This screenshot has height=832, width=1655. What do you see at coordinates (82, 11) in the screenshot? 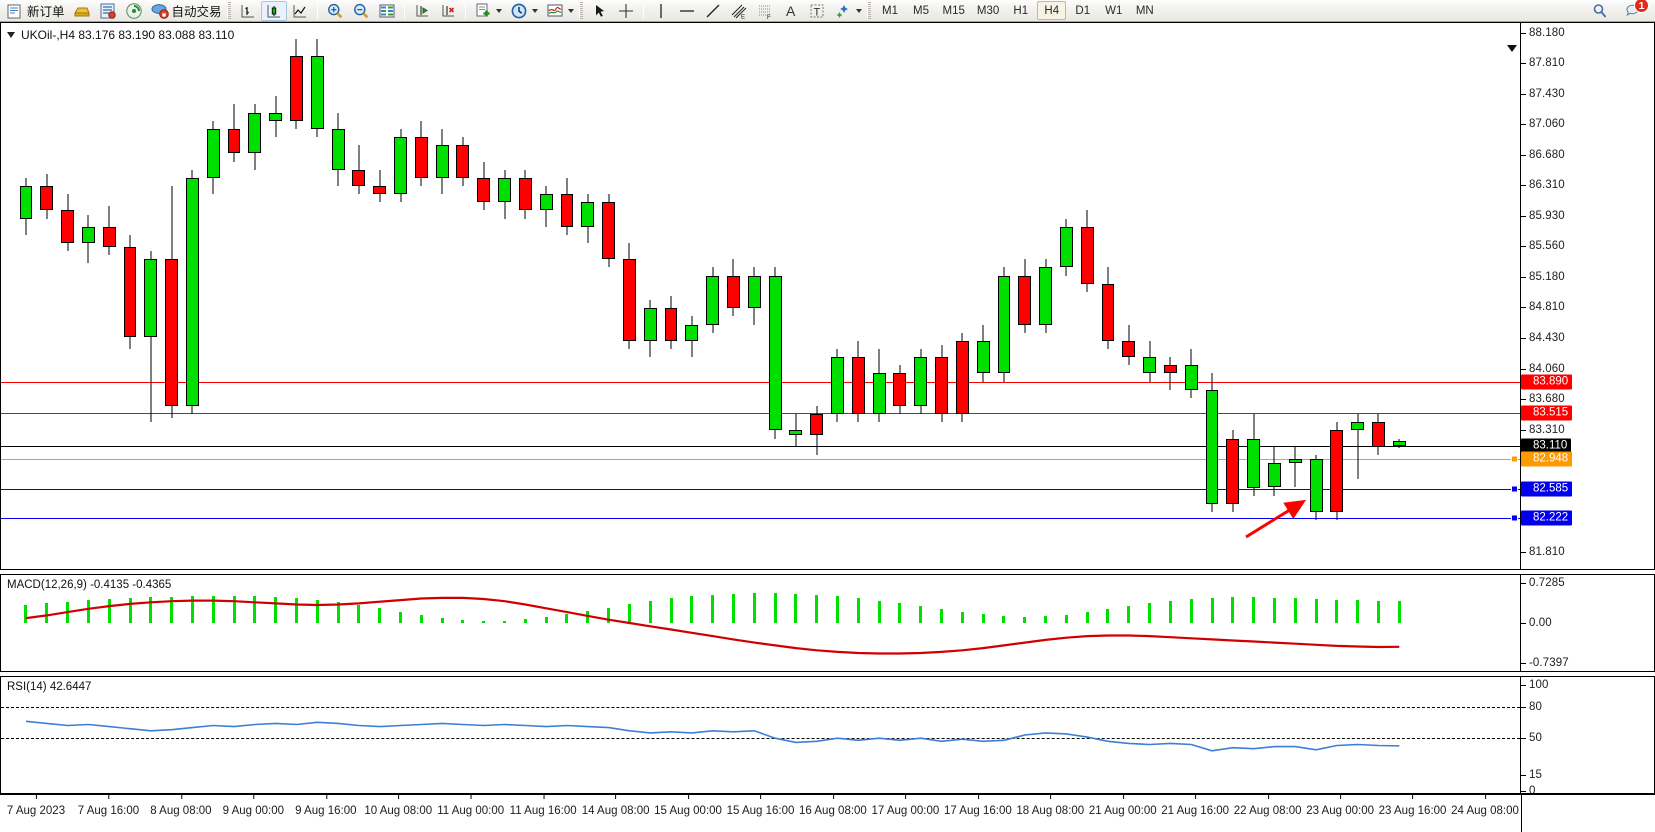
I see `gold-bar-button` at bounding box center [82, 11].